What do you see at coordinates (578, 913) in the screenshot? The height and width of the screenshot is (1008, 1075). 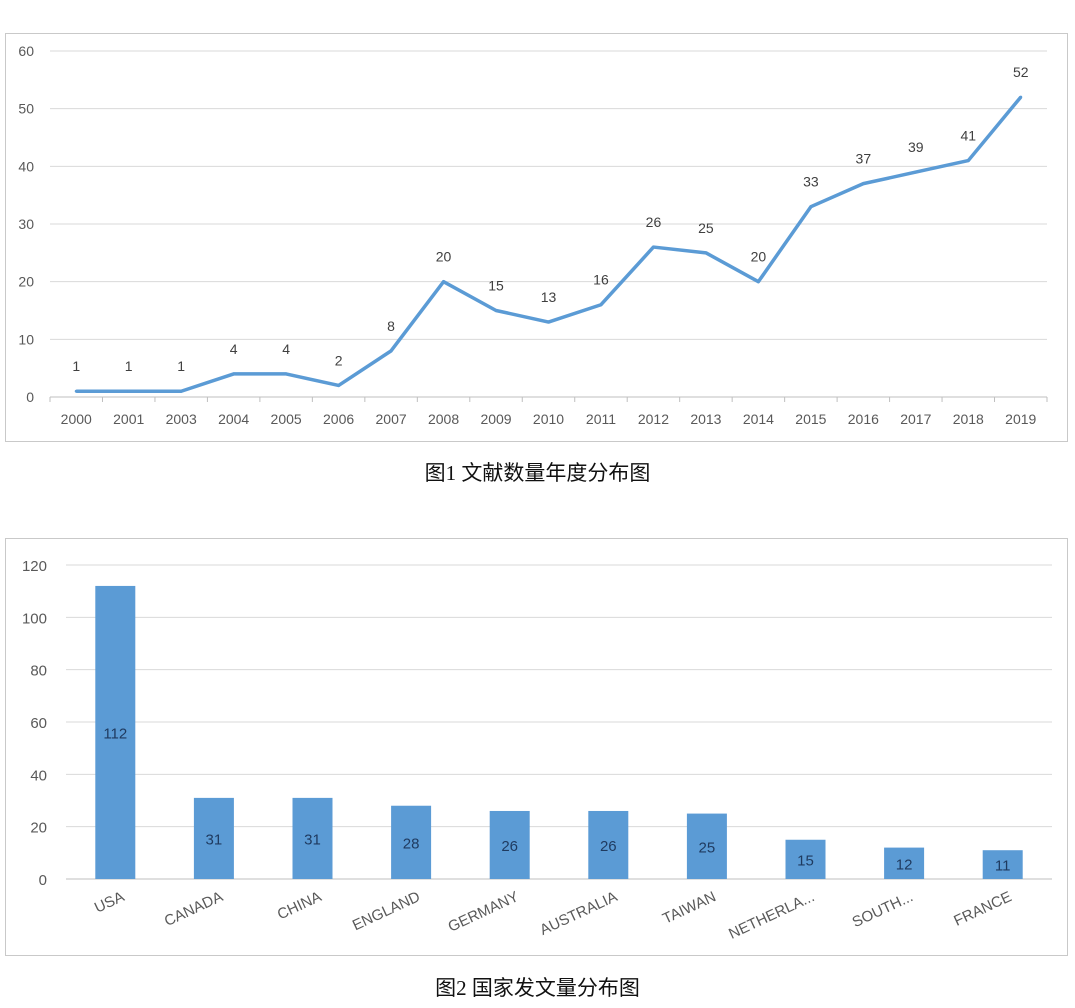 I see `x-tick-label: AUSTRALIA` at bounding box center [578, 913].